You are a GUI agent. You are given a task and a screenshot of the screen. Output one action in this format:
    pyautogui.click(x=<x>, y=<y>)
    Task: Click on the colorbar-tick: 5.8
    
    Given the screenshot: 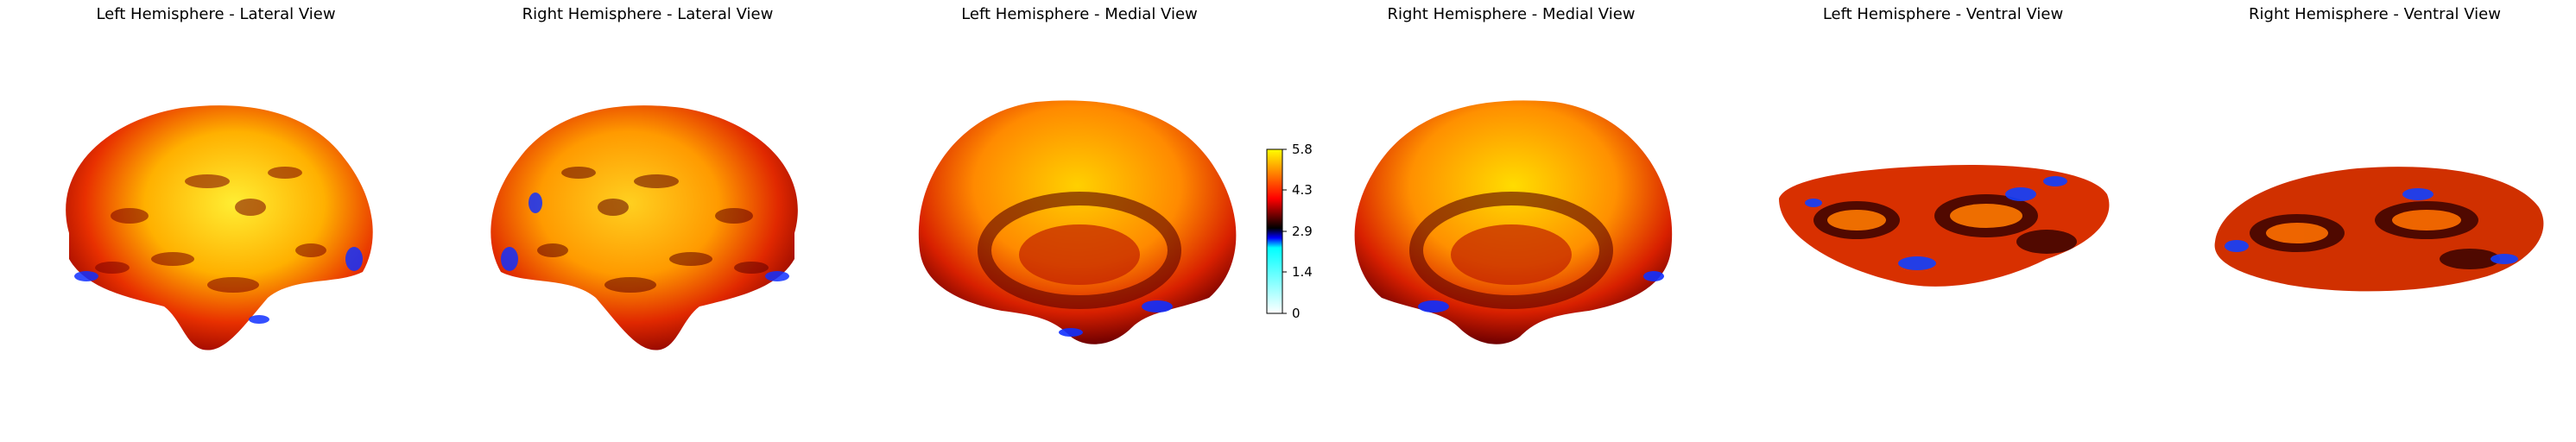 What is the action you would take?
    pyautogui.click(x=1302, y=149)
    